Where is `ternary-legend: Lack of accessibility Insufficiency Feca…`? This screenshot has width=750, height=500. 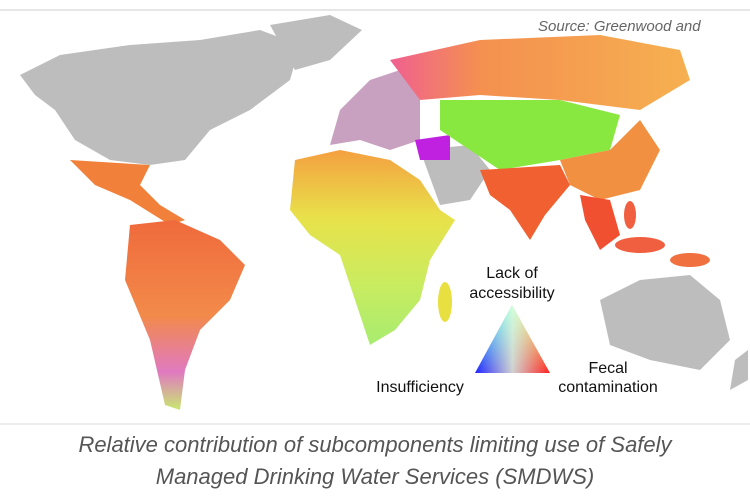
ternary-legend: Lack of accessibility Insufficiency Feca… is located at coordinates (517, 330).